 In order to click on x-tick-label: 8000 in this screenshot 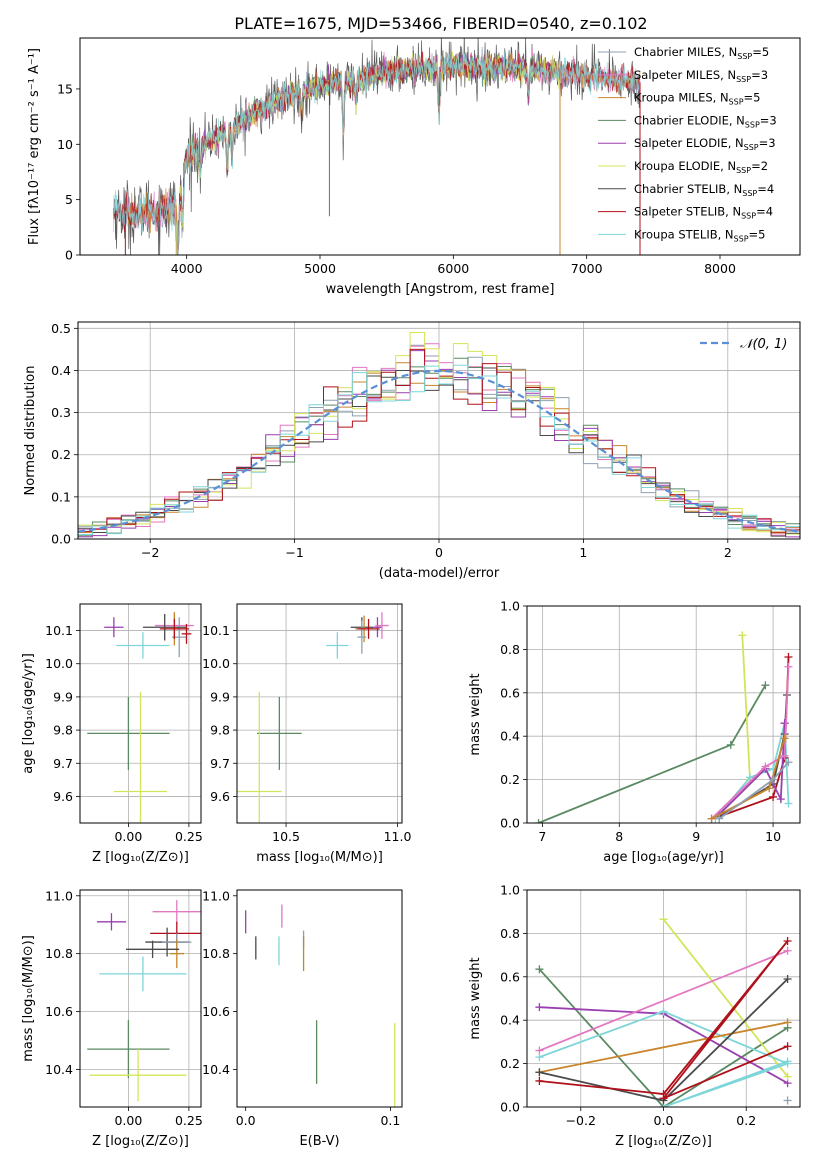, I will do `click(720, 268)`.